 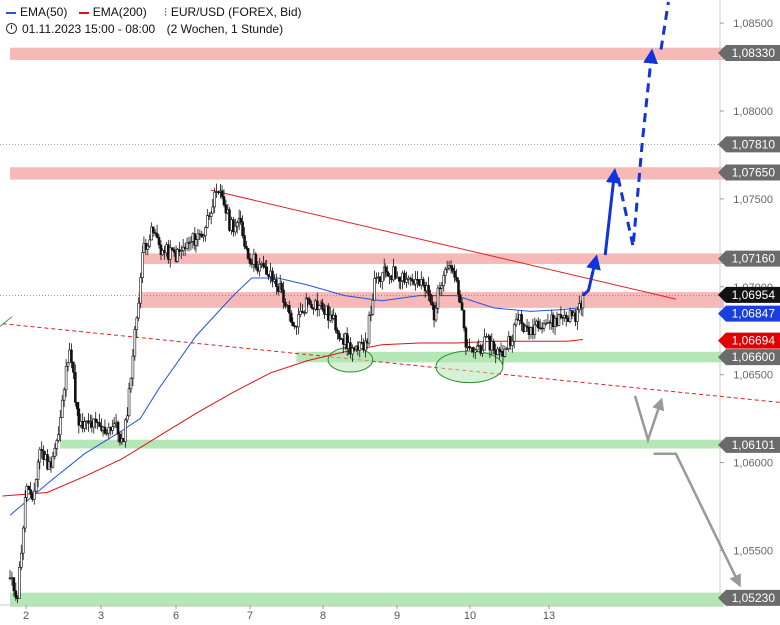 What do you see at coordinates (397, 616) in the screenshot?
I see `x-tick-label: 9` at bounding box center [397, 616].